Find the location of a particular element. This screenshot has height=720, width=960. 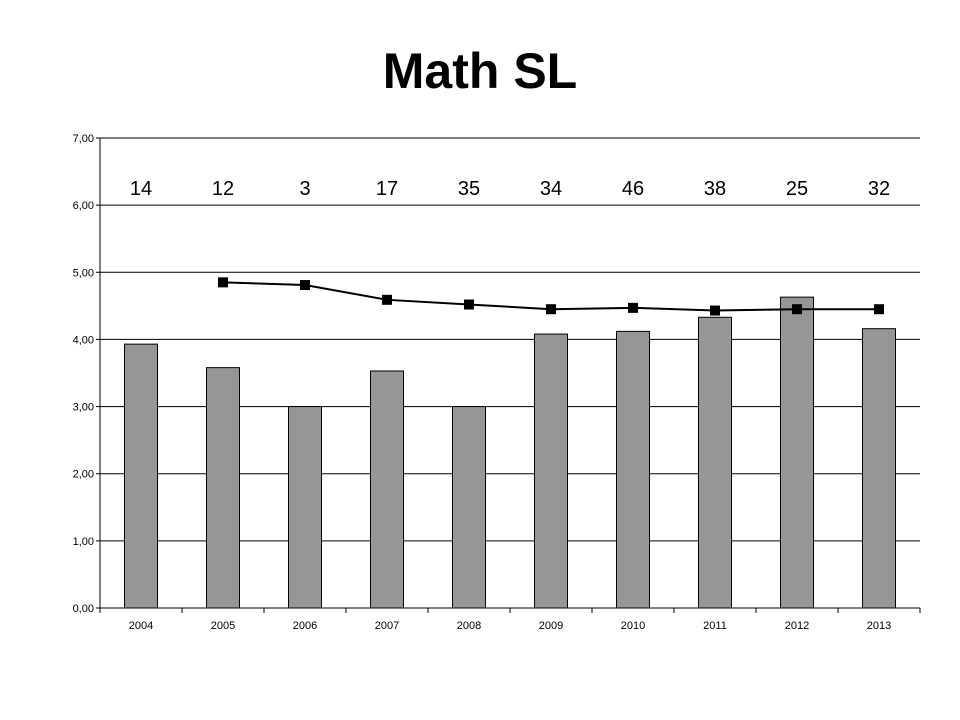

x-tick-label: 2011 is located at coordinates (715, 626).